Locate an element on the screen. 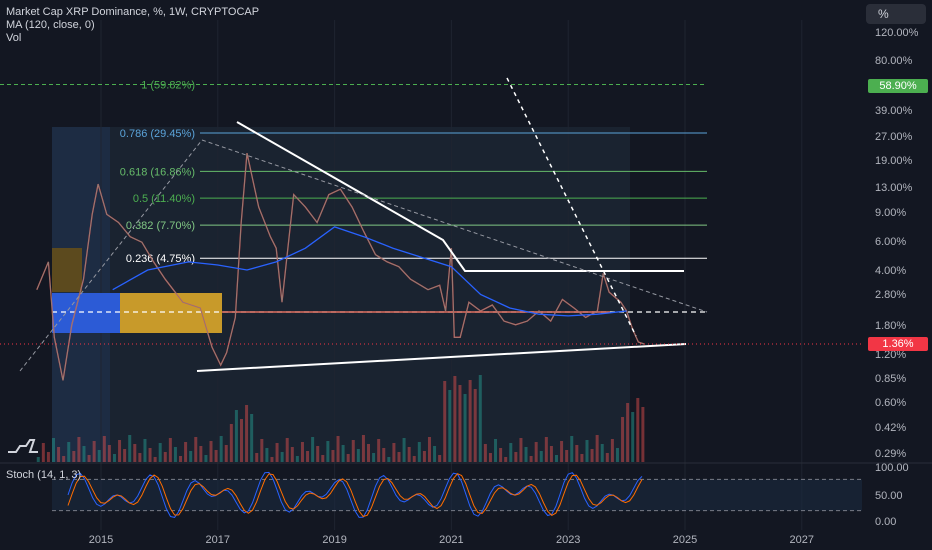 This screenshot has width=932, height=550. volume-label: Vol is located at coordinates (14, 38).